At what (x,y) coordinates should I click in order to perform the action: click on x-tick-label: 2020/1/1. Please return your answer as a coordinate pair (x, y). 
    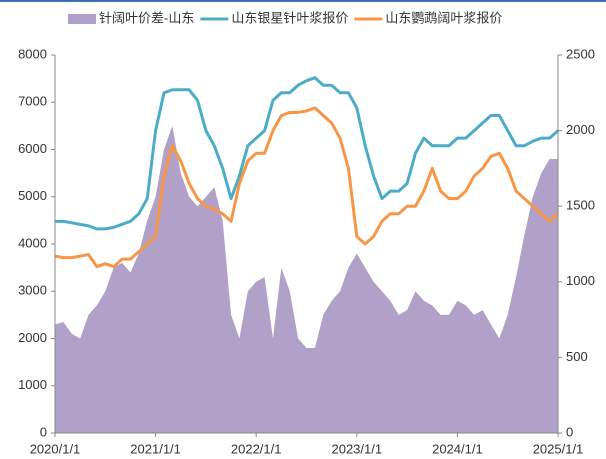
    Looking at the image, I should click on (55, 448).